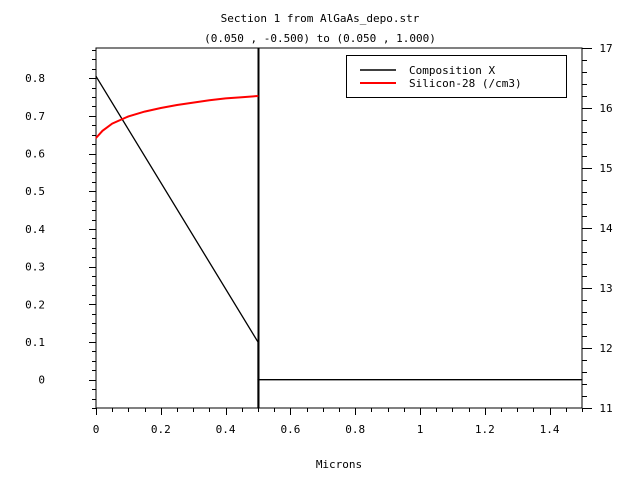 The width and height of the screenshot is (640, 480). I want to click on chart-title: Section 1 from AlGaAs_depo.str, so click(320, 18).